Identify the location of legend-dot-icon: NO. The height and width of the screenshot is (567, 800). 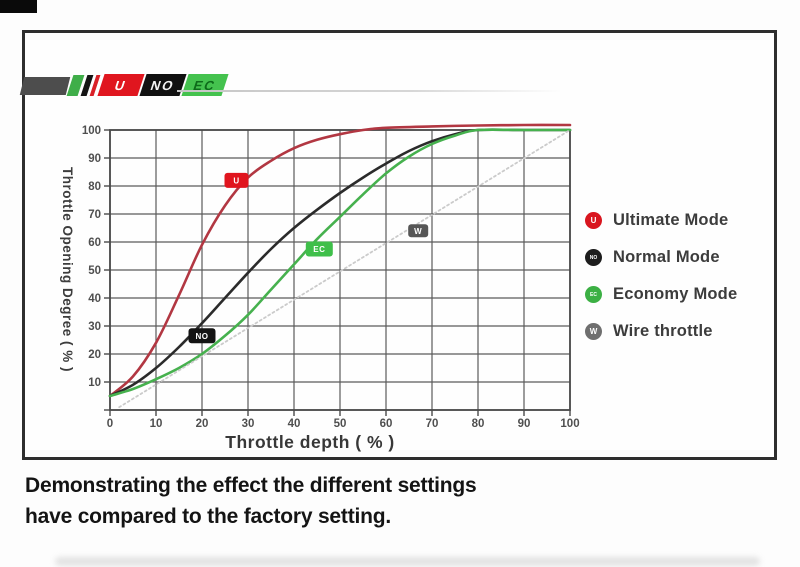
(593, 257).